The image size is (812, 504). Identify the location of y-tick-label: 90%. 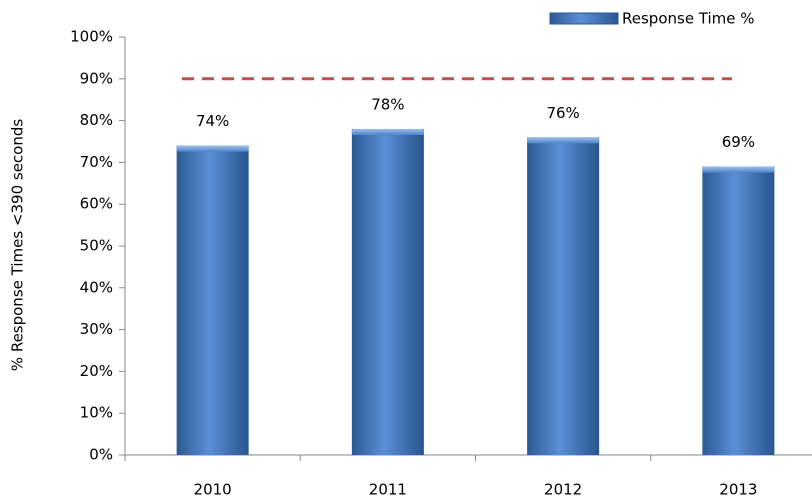
(96, 78).